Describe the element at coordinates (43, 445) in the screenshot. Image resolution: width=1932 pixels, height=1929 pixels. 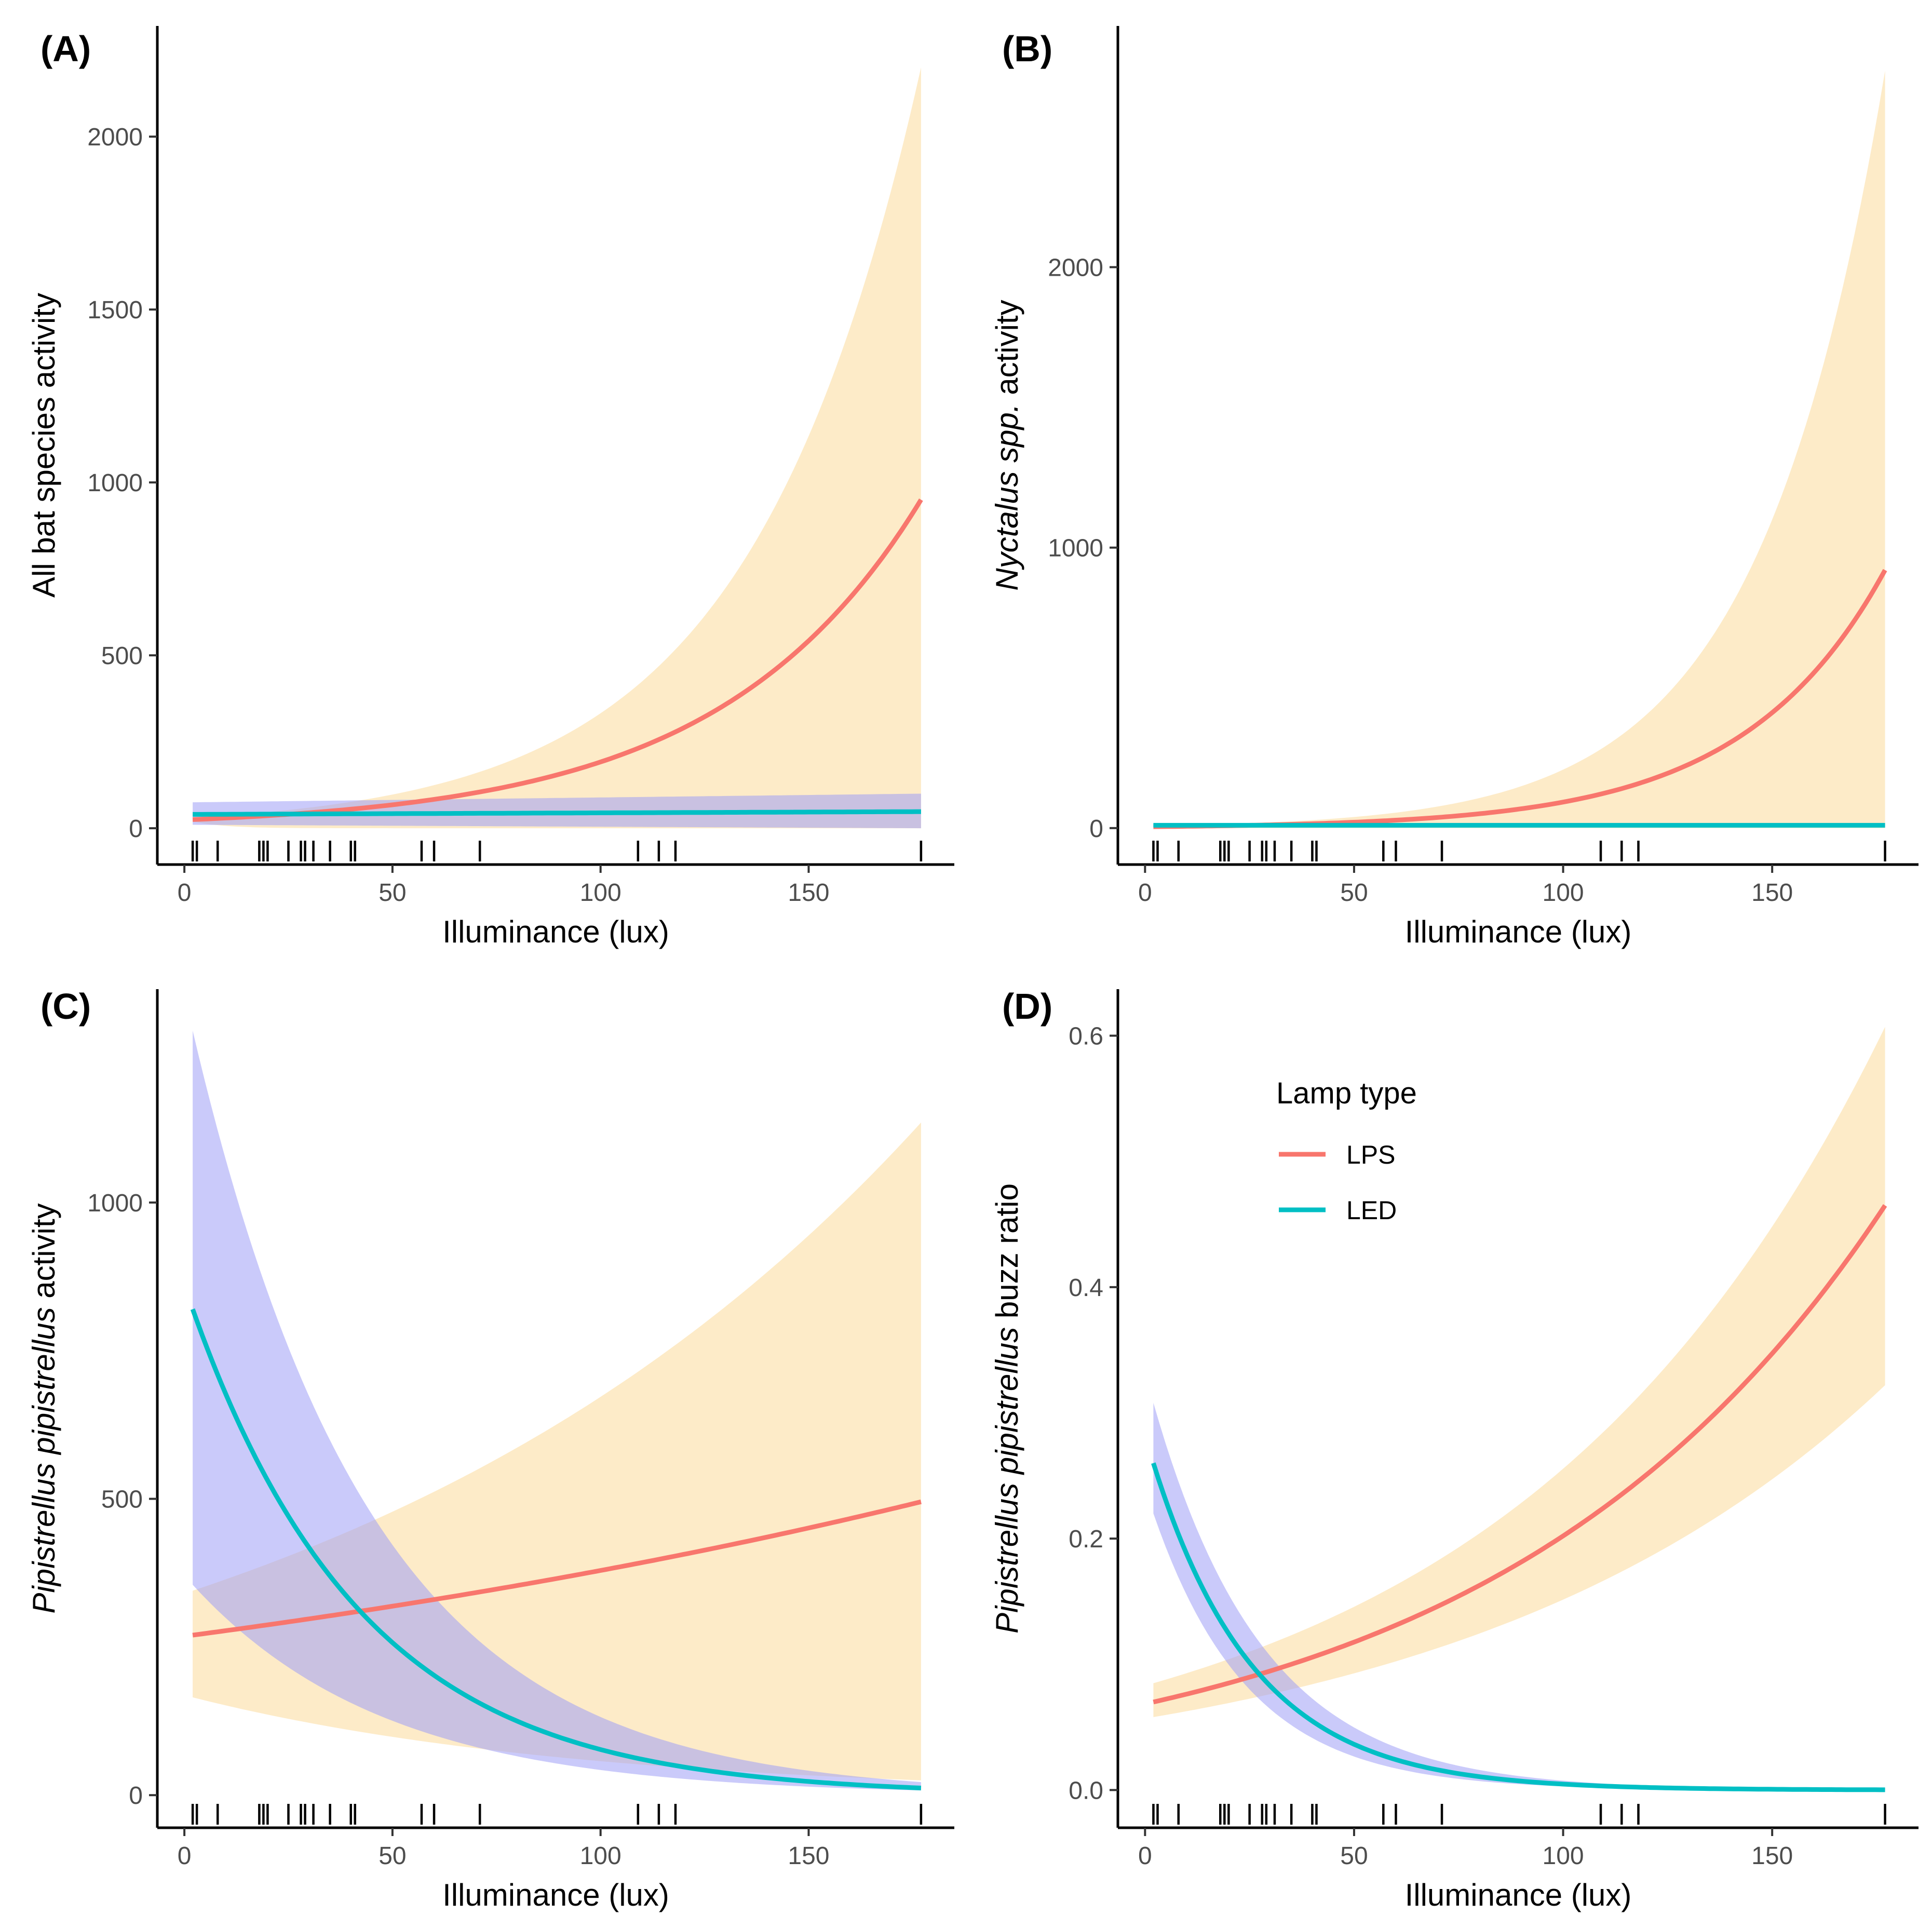
I see `y-axis-title: All bat species activity` at that location.